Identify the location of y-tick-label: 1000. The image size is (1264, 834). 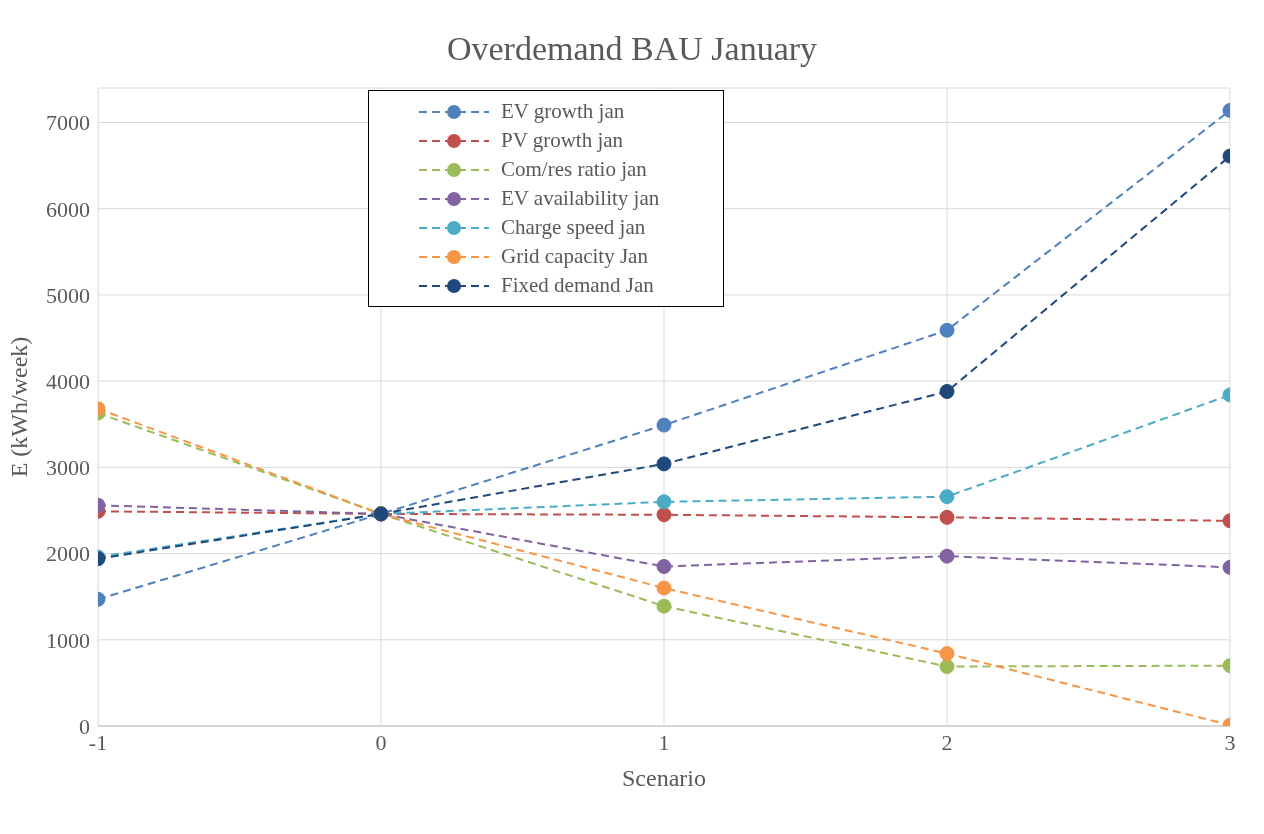
(68, 640).